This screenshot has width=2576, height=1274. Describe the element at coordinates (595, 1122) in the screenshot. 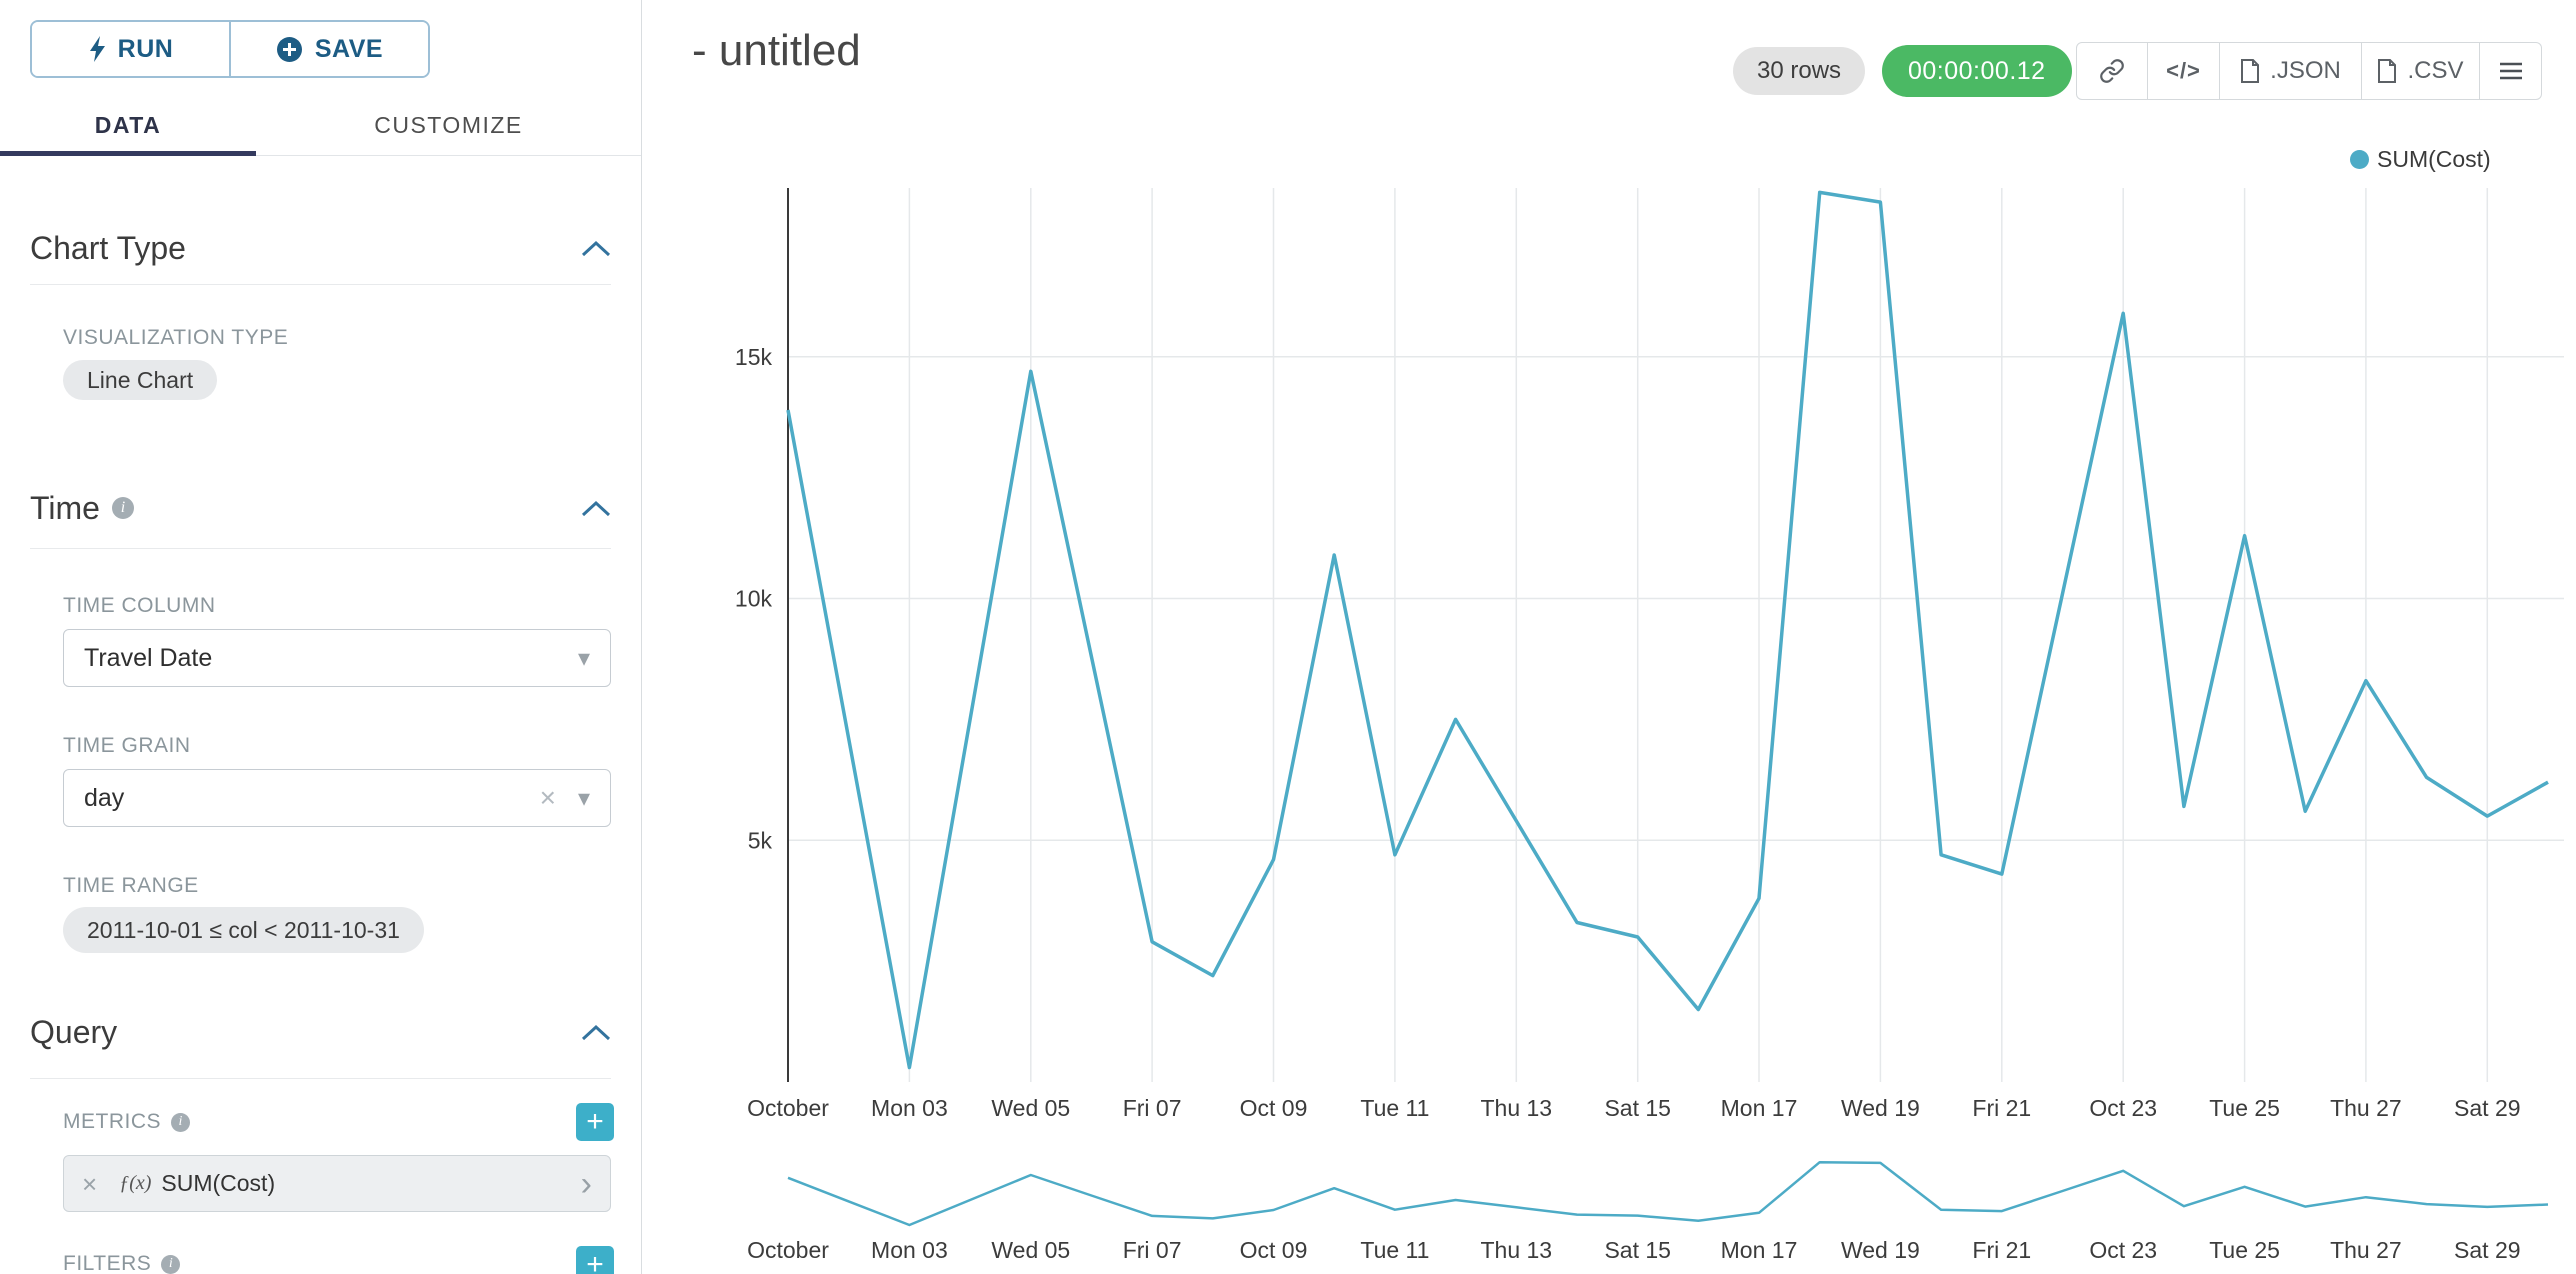

I see `add-metric-button: +` at that location.